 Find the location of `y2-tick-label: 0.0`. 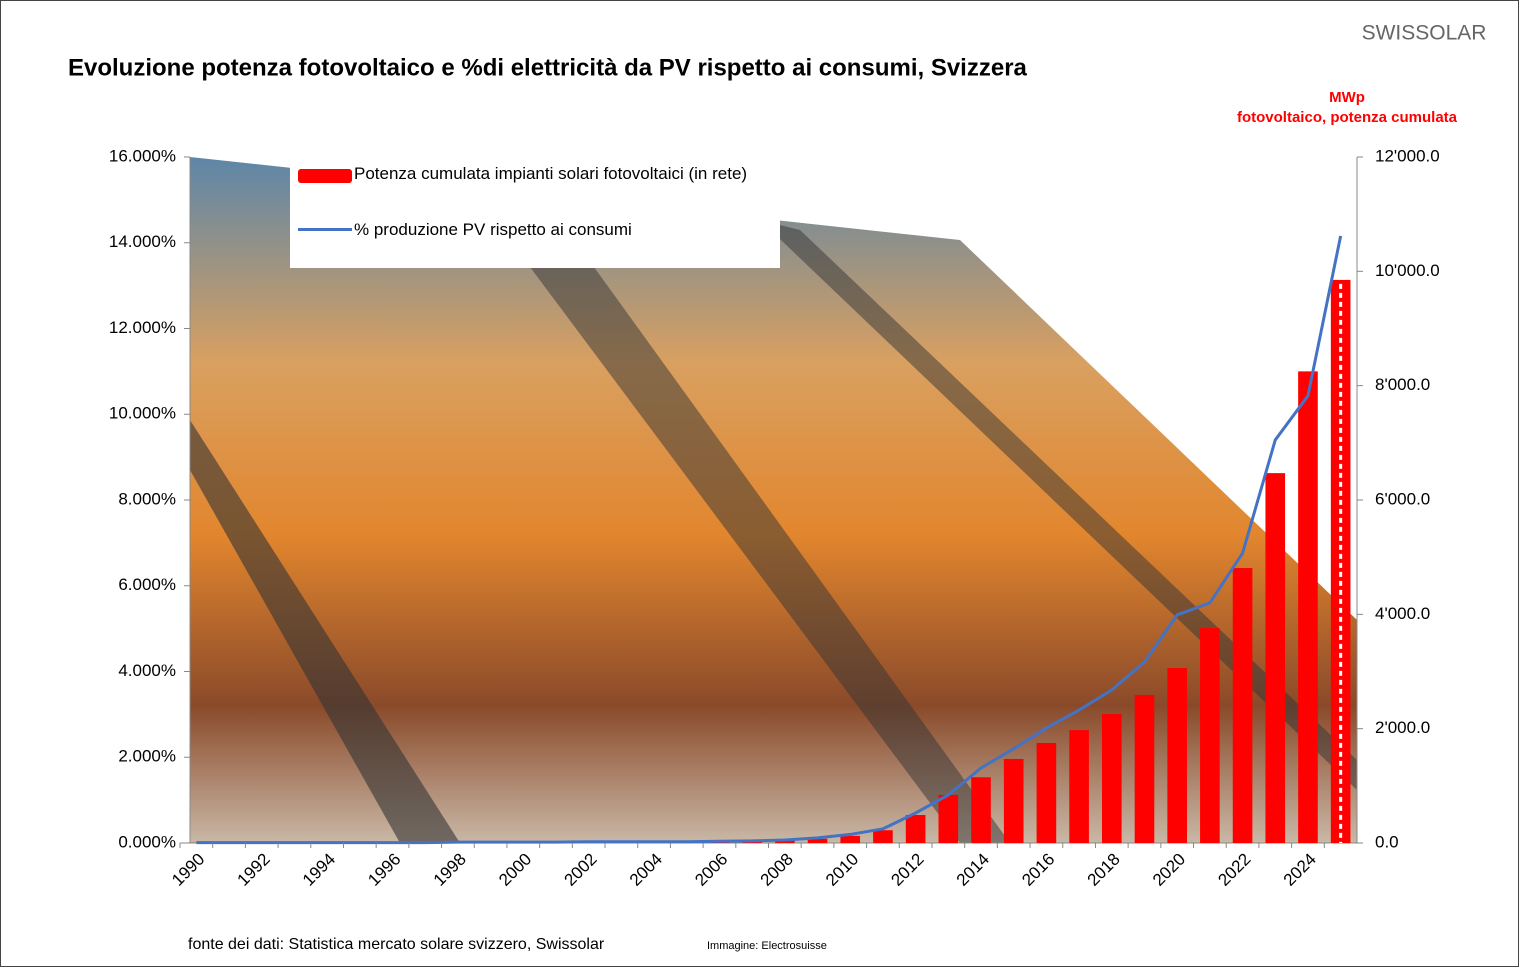

y2-tick-label: 0.0 is located at coordinates (1387, 841).